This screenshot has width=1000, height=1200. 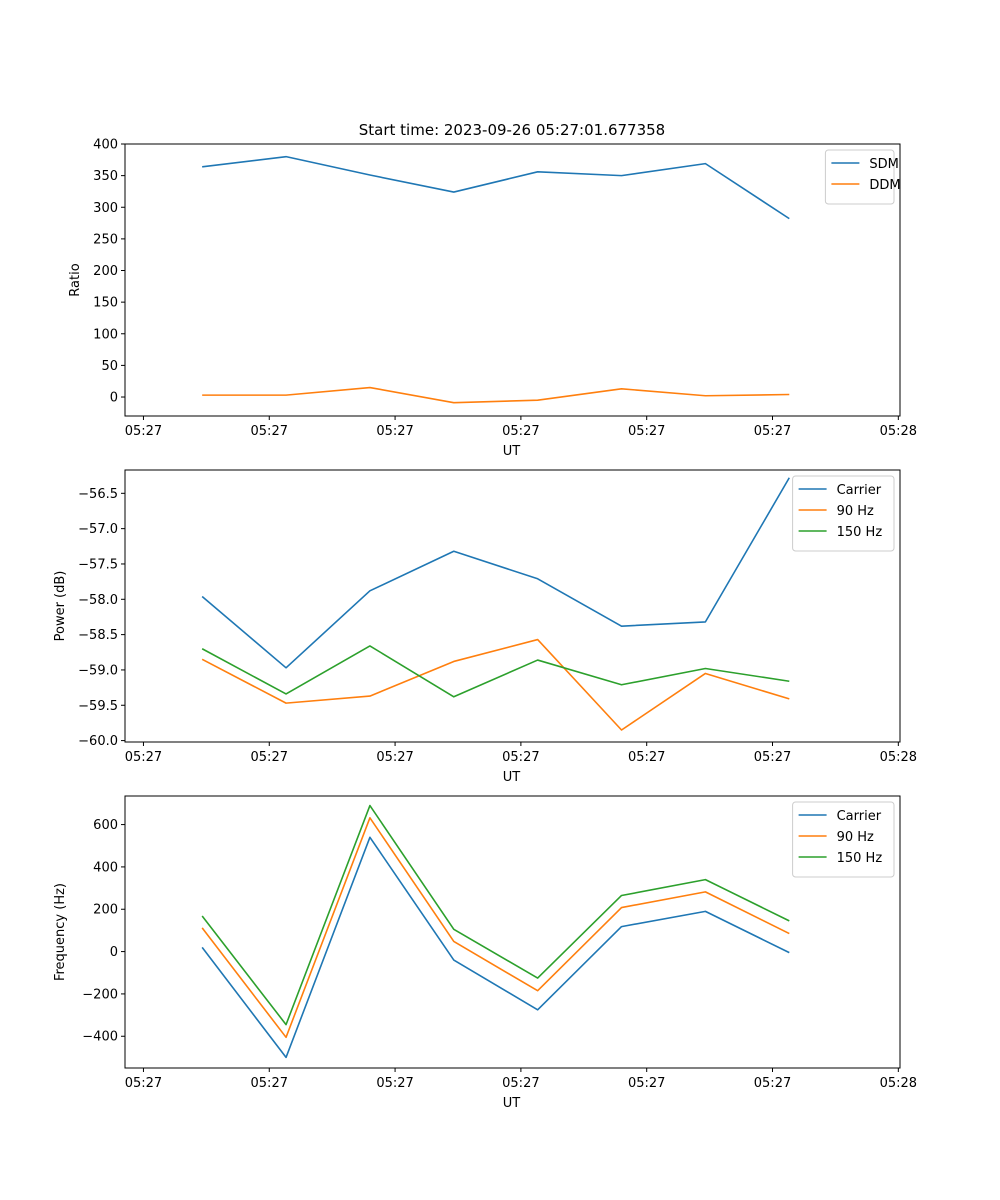 What do you see at coordinates (98, 600) in the screenshot?
I see `y-tick-label: −58.0` at bounding box center [98, 600].